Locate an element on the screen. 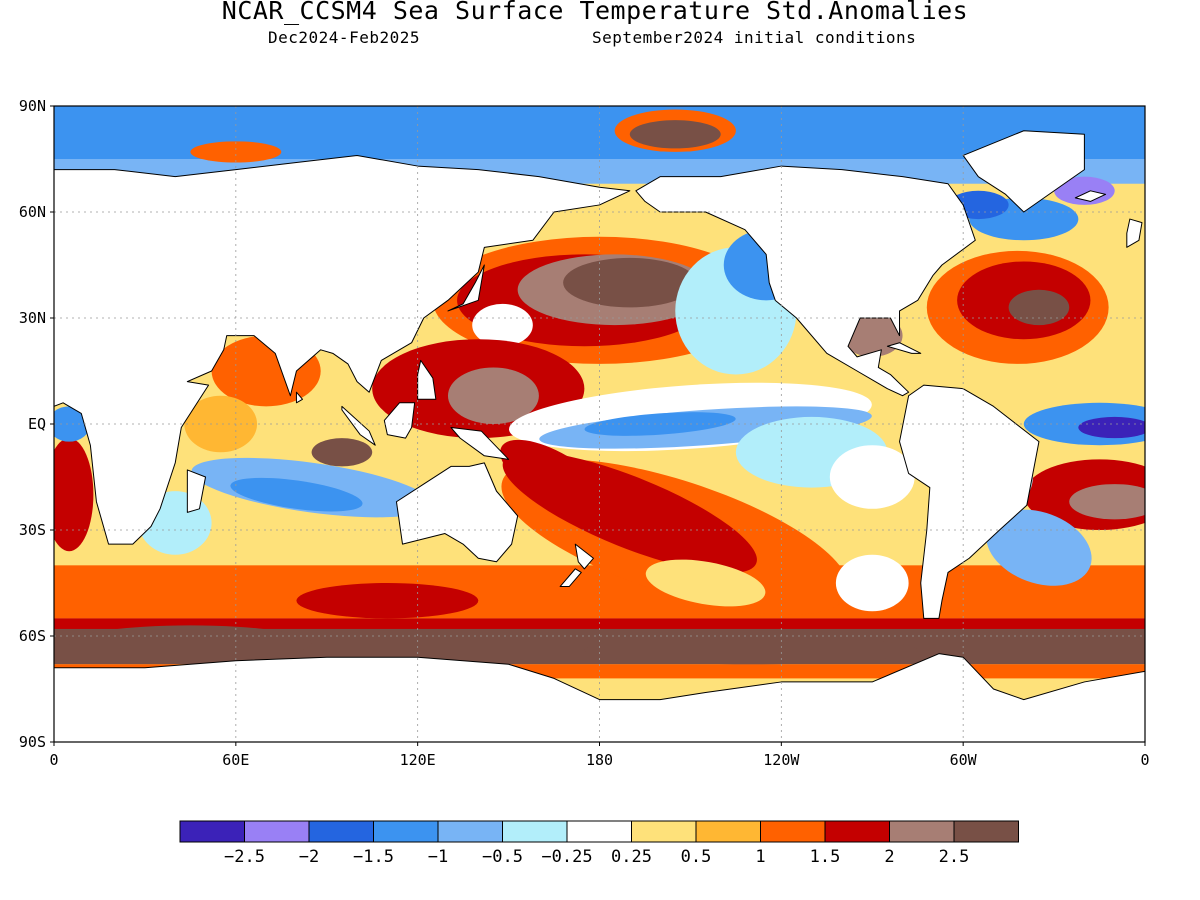 The image size is (1200, 900). colorbar-label: 1 is located at coordinates (760, 857).